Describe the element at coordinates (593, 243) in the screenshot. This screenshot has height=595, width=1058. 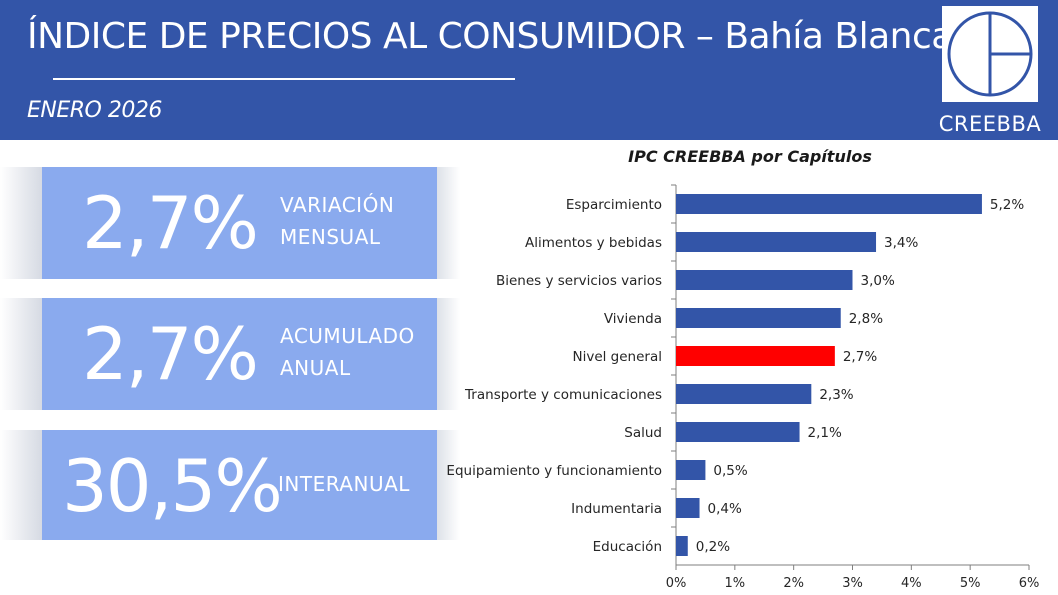
I see `category-label: Alimentos y bebidas` at that location.